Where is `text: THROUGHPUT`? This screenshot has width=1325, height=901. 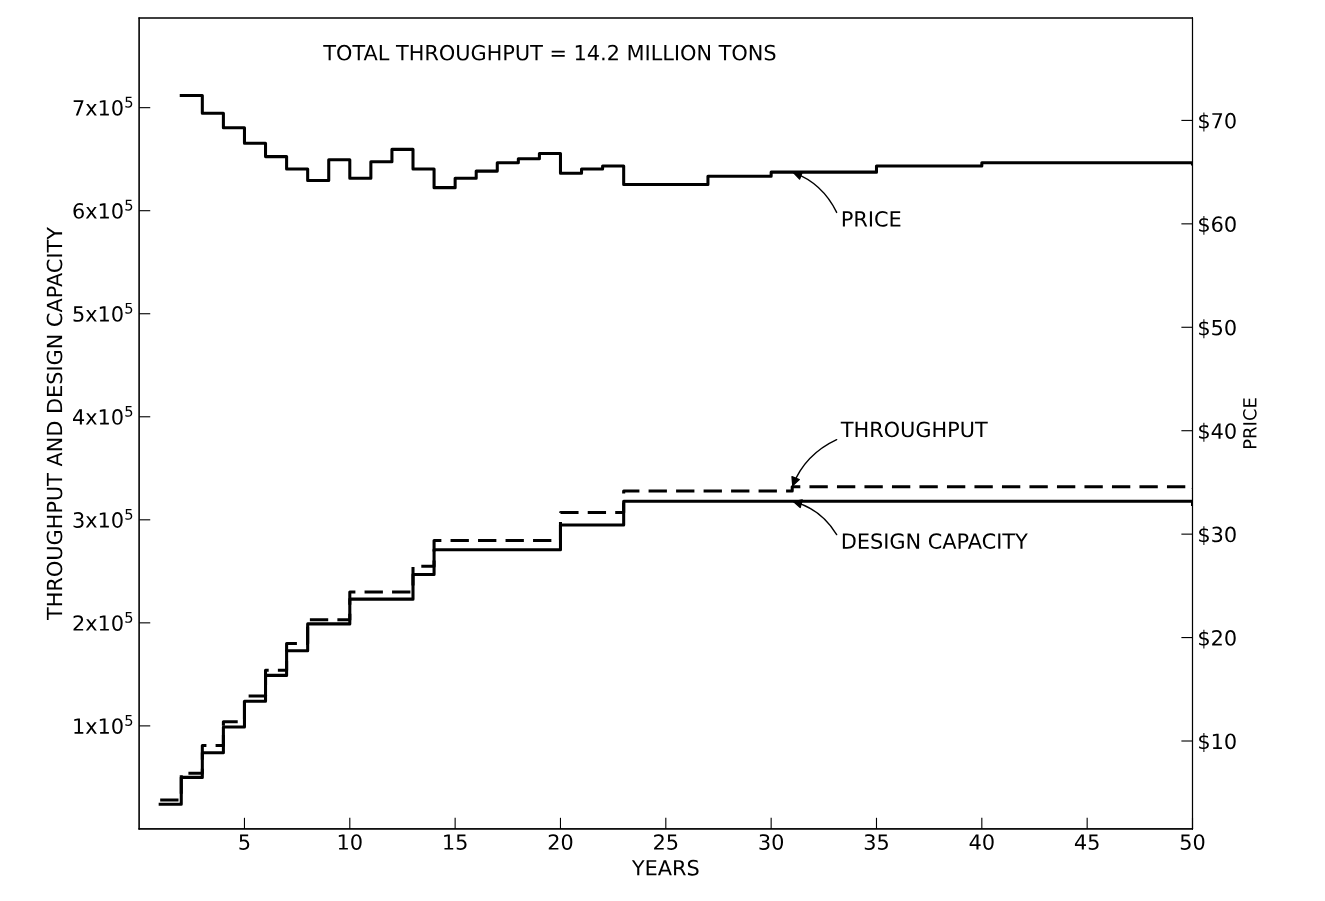 text: THROUGHPUT is located at coordinates (914, 429).